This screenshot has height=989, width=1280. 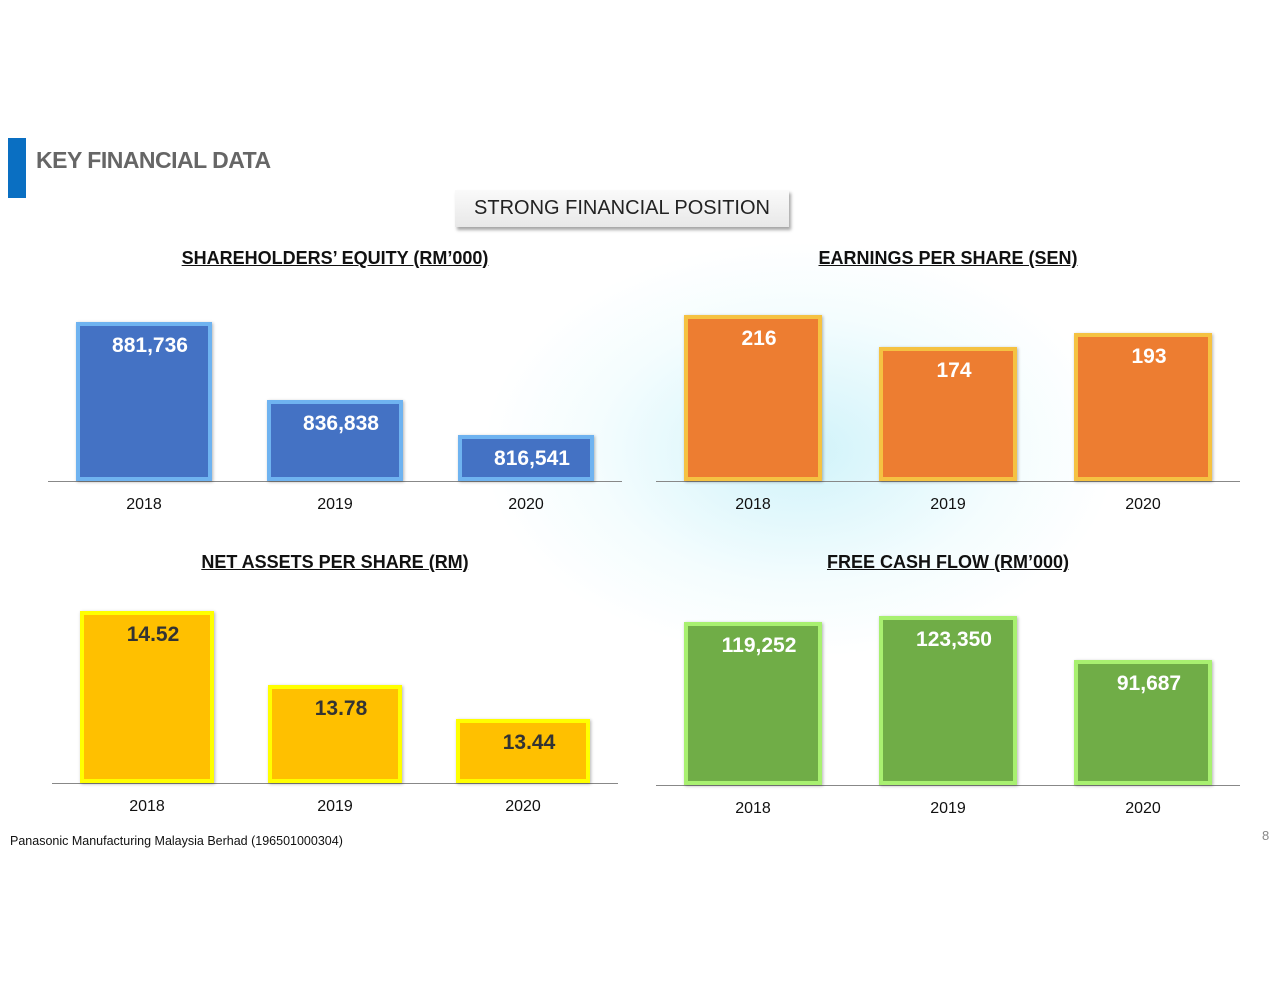 What do you see at coordinates (759, 645) in the screenshot?
I see `free-cash-flow-value-label: 119,252` at bounding box center [759, 645].